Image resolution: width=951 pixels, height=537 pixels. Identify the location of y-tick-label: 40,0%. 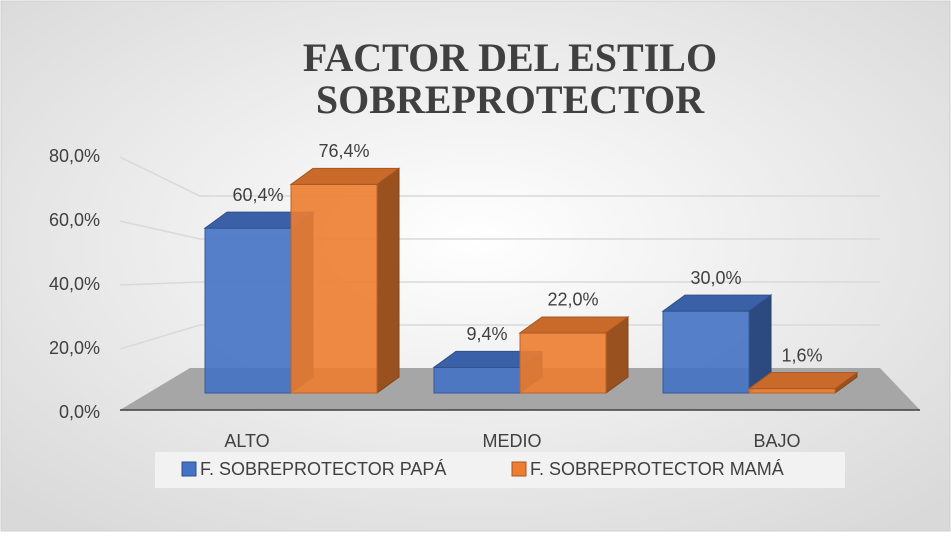
(74, 284).